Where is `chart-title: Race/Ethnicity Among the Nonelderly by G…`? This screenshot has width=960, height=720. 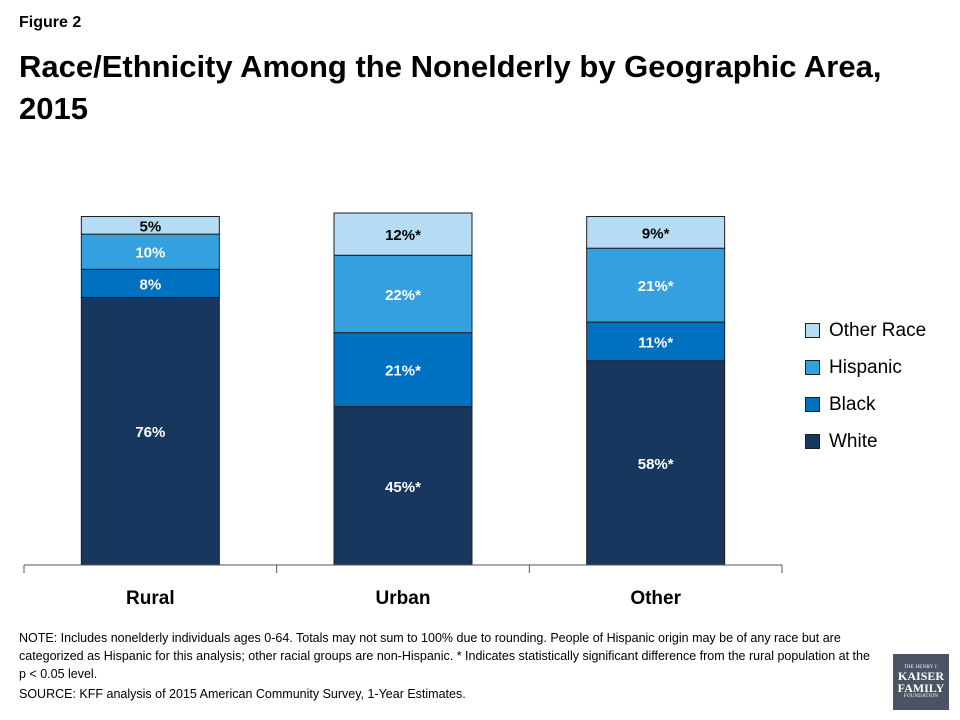 chart-title: Race/Ethnicity Among the Nonelderly by G… is located at coordinates (450, 87).